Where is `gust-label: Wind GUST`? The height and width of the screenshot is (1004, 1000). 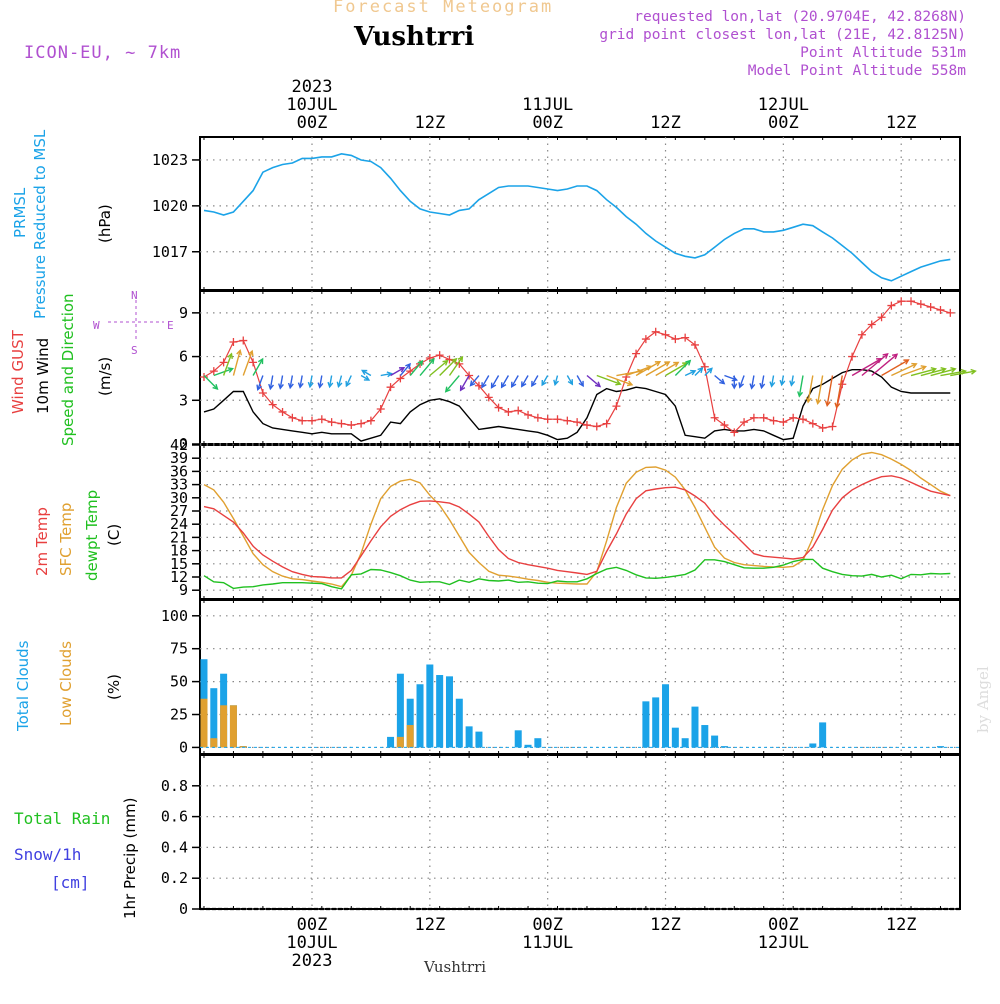 gust-label: Wind GUST is located at coordinates (18, 372).